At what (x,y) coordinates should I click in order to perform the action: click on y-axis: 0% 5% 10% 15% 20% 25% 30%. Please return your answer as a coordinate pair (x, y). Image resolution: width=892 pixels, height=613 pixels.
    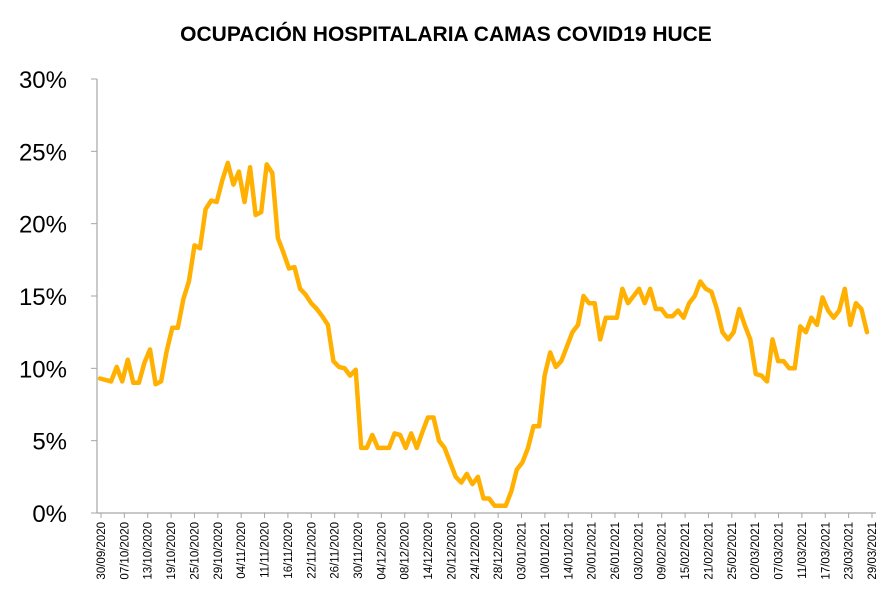
    Looking at the image, I should click on (58, 297).